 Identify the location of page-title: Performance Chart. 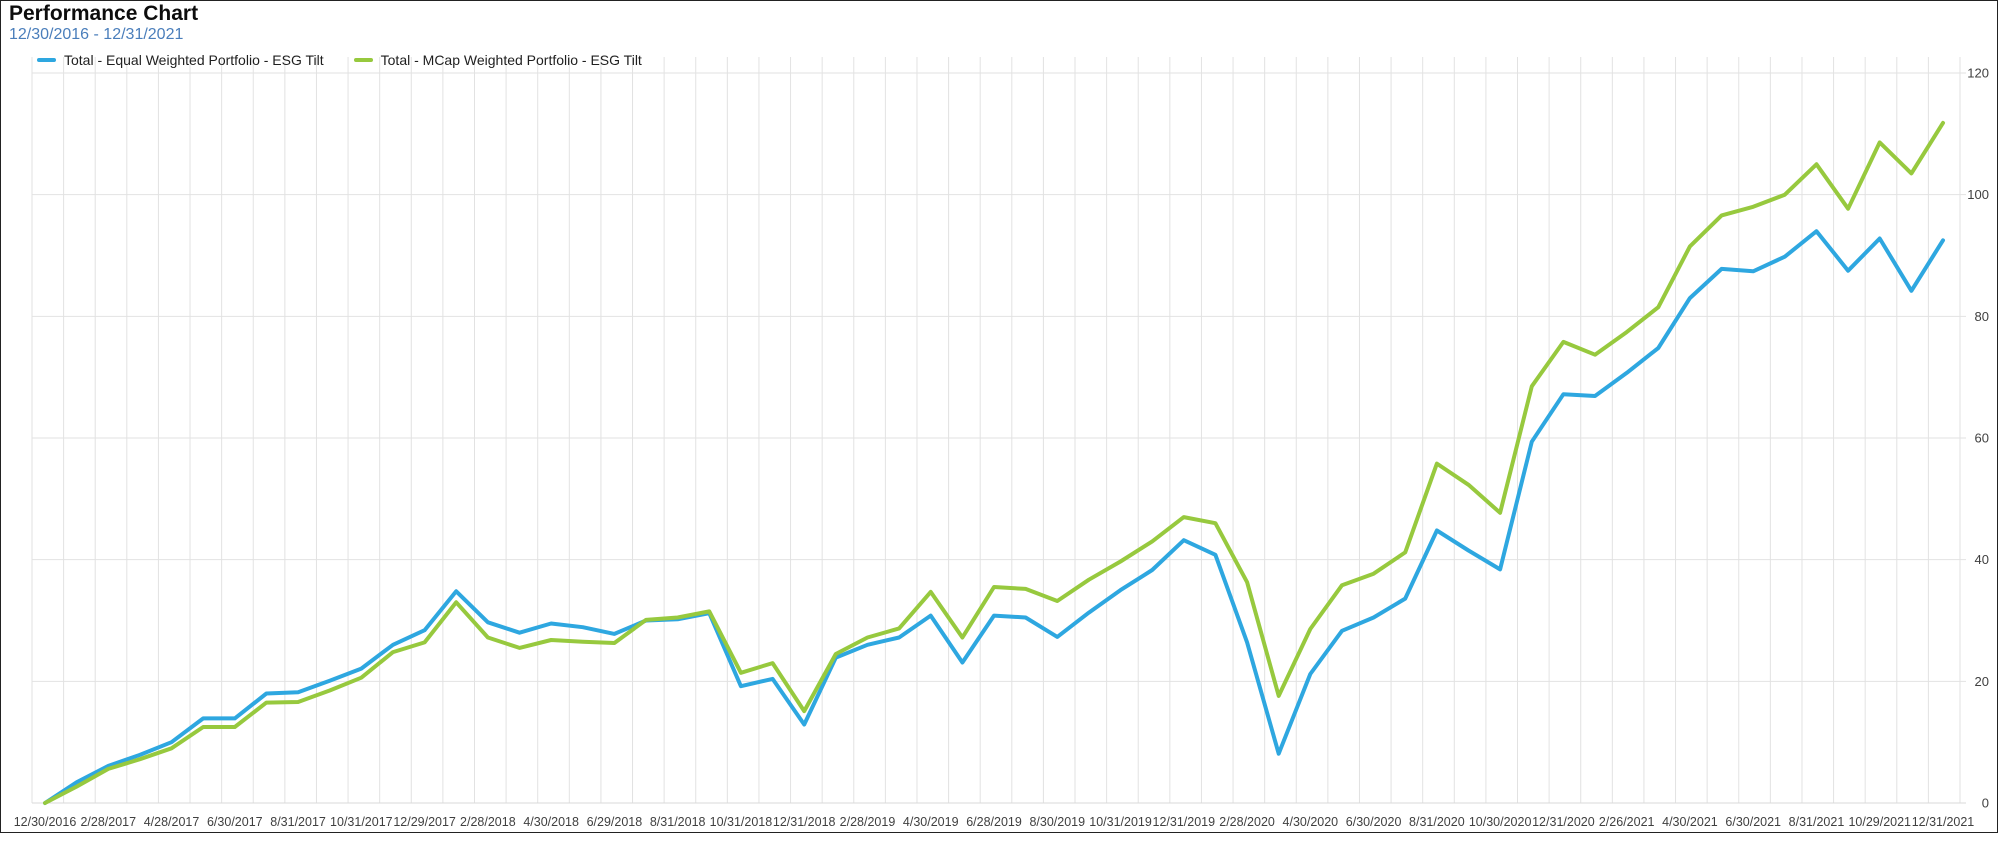
(104, 13).